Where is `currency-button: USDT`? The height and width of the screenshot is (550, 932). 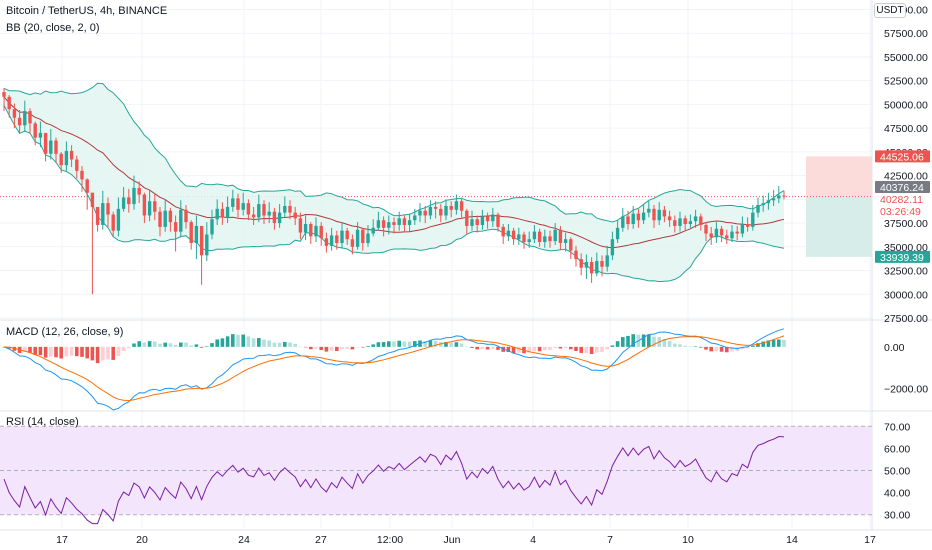 currency-button: USDT is located at coordinates (890, 10).